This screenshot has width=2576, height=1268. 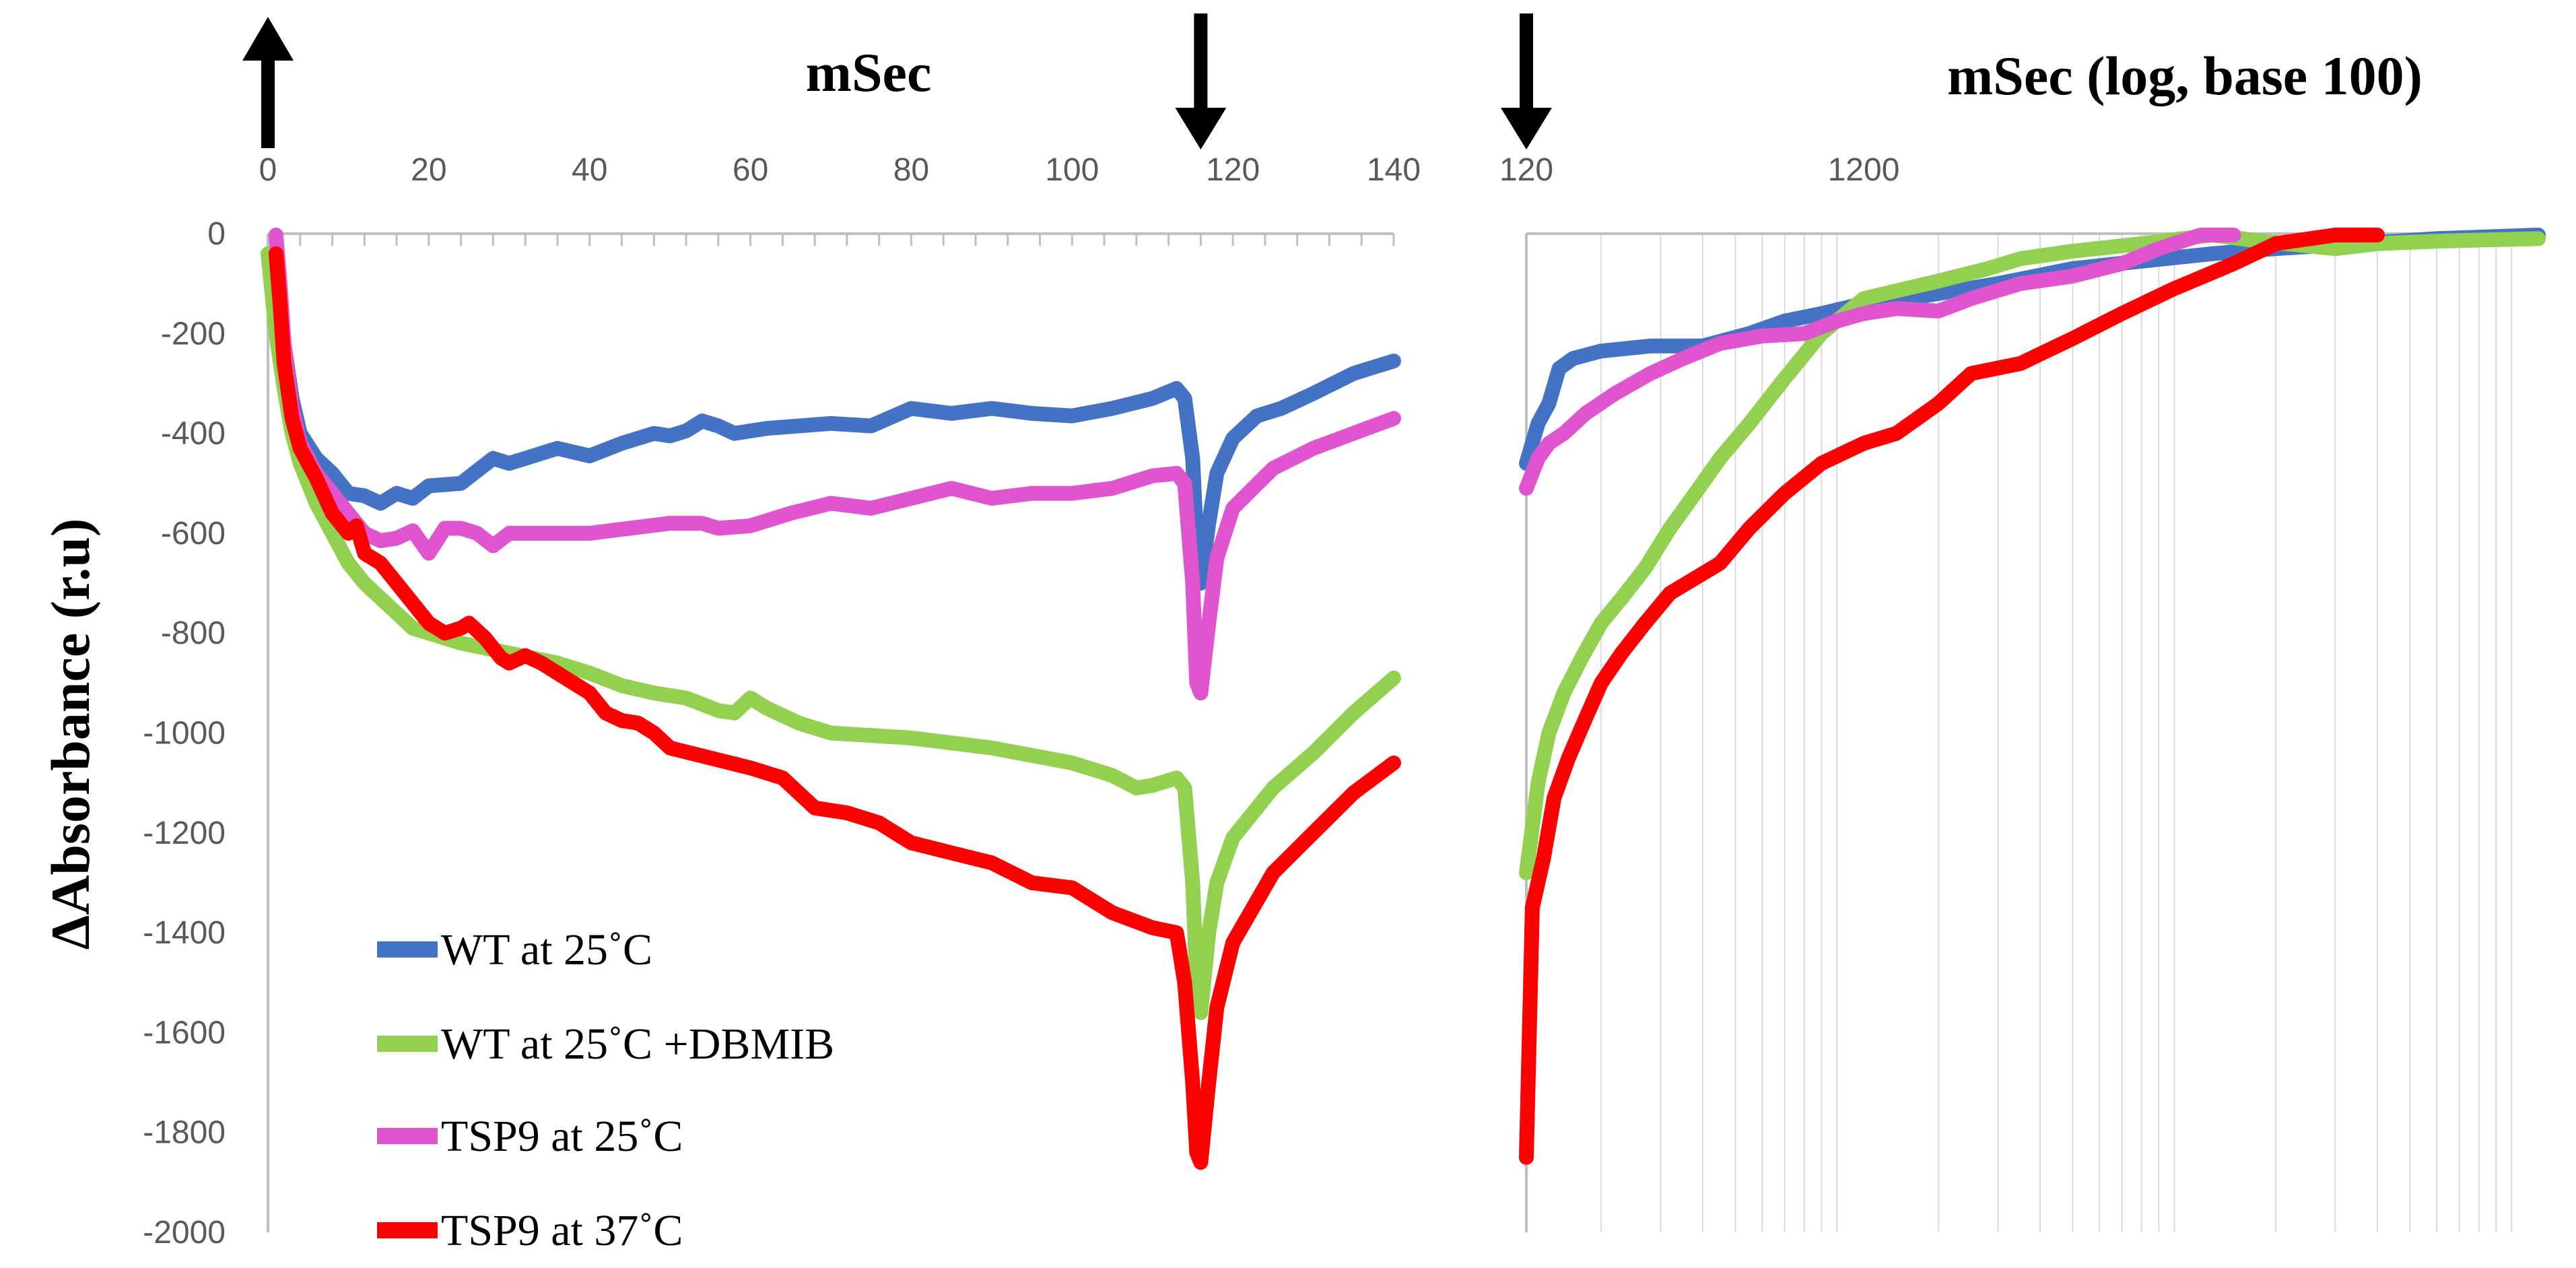 I want to click on y-tick-label: -200, so click(x=193, y=334).